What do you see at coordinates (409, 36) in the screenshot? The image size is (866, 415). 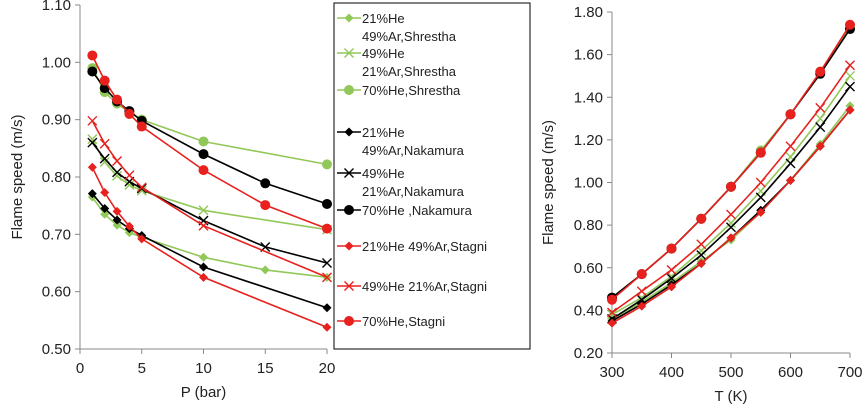 I see `legend-label: 49%Ar,Shrestha` at bounding box center [409, 36].